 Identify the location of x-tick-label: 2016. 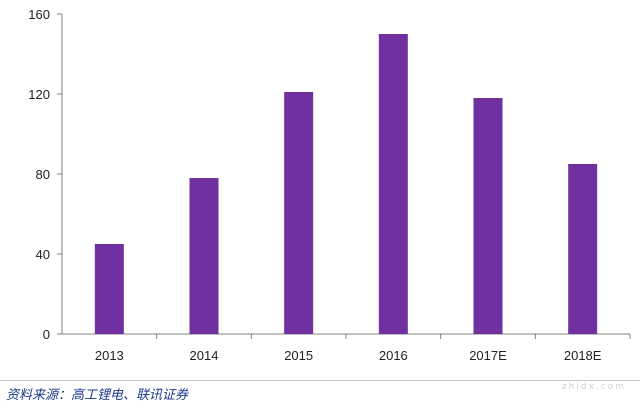
(393, 355).